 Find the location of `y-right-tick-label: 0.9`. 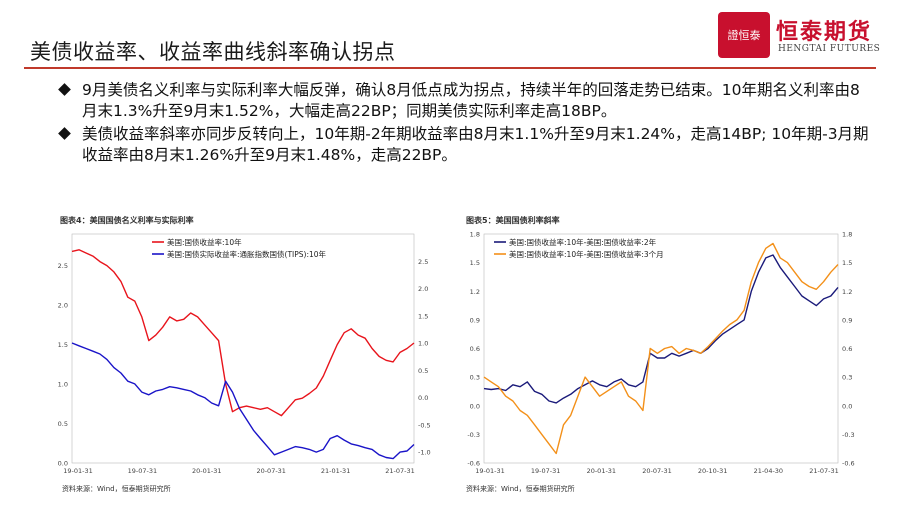

y-right-tick-label: 0.9 is located at coordinates (847, 320).